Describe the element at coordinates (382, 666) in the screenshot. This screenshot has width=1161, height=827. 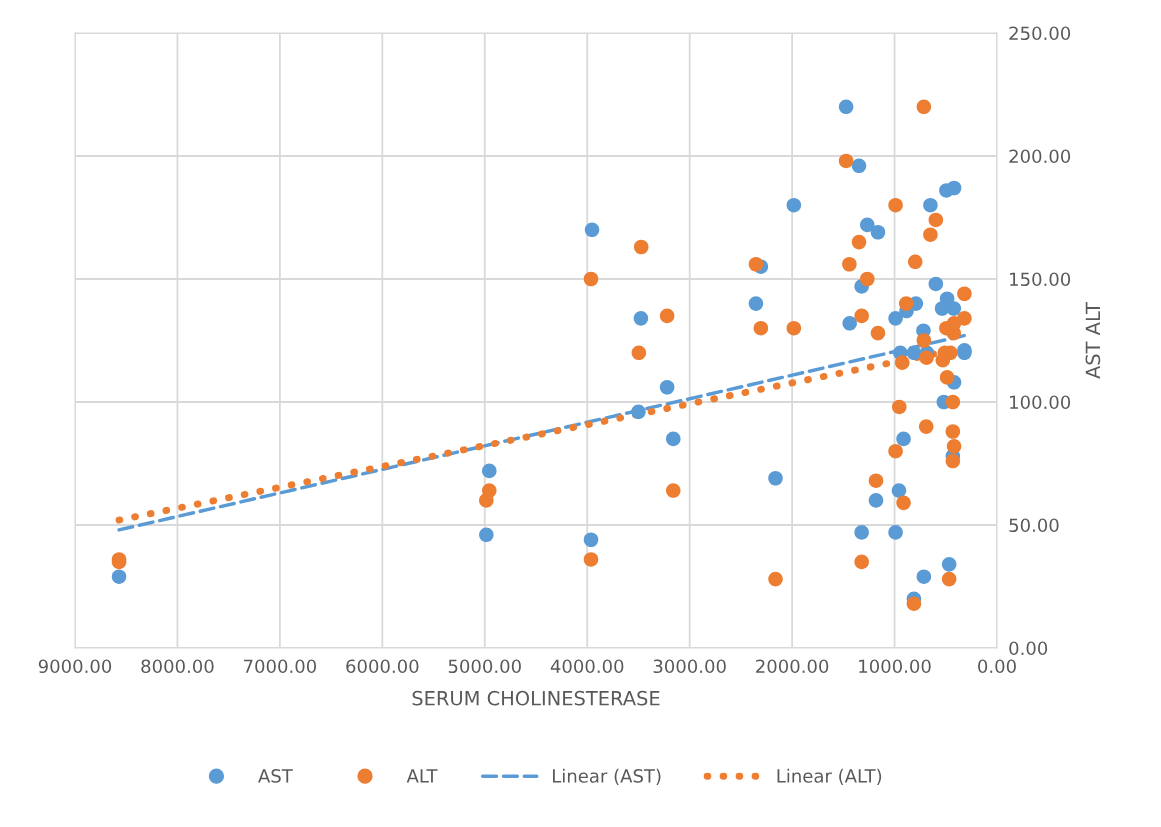
I see `x-tick-label: 6000.00` at that location.